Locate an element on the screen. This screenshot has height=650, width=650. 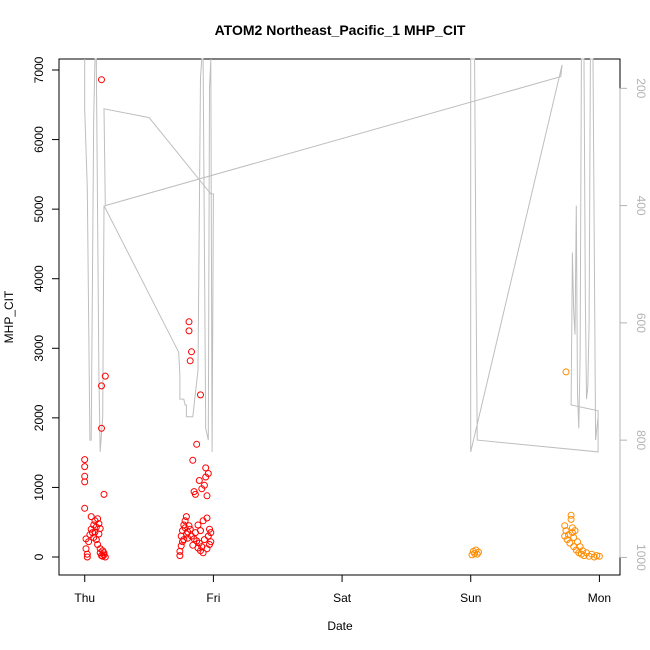
x-axis-label: Date is located at coordinates (340, 626).